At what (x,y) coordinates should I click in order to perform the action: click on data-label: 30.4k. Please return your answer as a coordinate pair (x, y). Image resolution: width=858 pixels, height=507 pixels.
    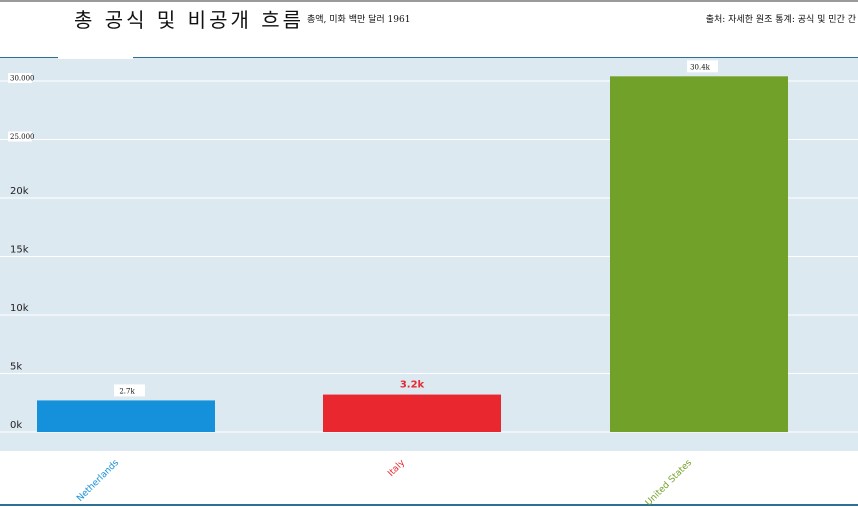
    Looking at the image, I should click on (700, 67).